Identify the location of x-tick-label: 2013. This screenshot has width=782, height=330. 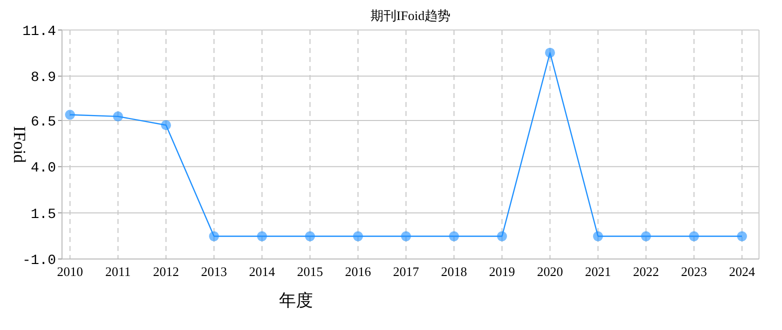
(214, 271).